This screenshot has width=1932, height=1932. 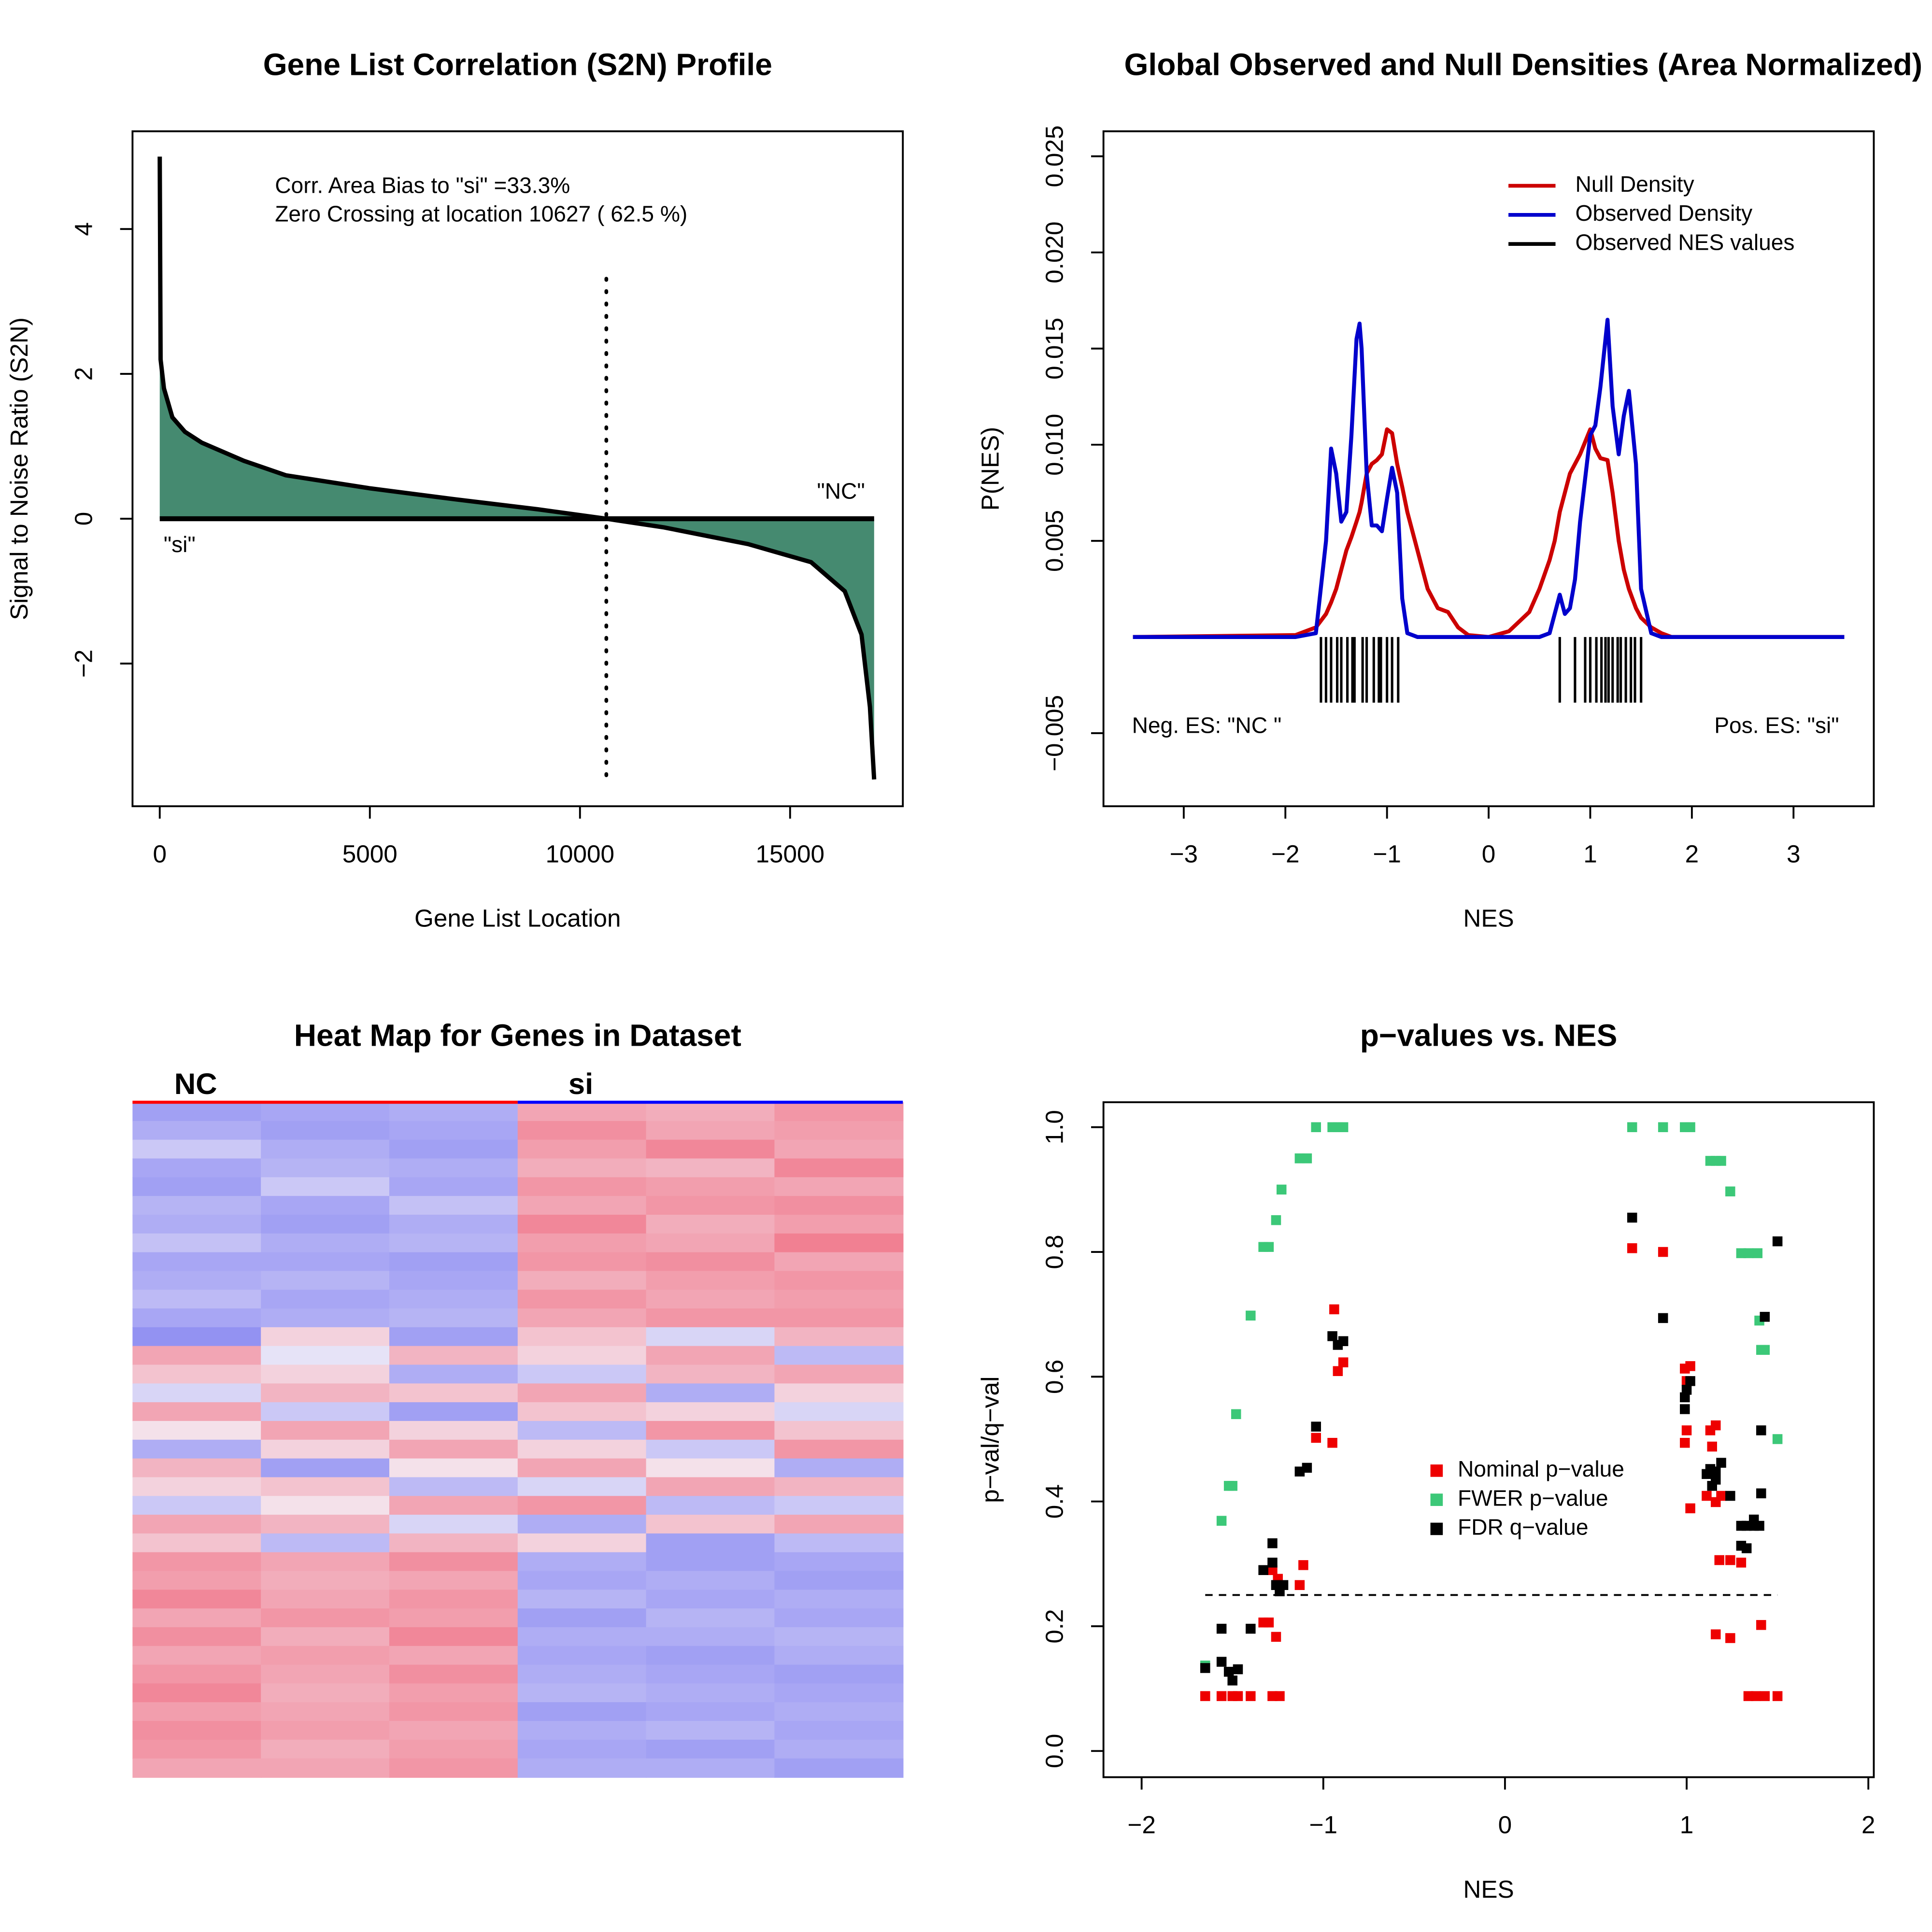 I want to click on density-line, so click(x=1489, y=478).